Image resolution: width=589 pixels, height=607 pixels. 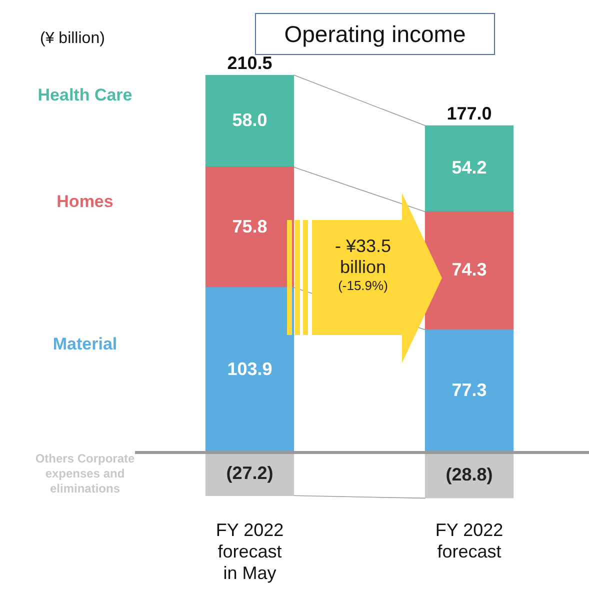 I want to click on text: (¥ billion), so click(x=72, y=39).